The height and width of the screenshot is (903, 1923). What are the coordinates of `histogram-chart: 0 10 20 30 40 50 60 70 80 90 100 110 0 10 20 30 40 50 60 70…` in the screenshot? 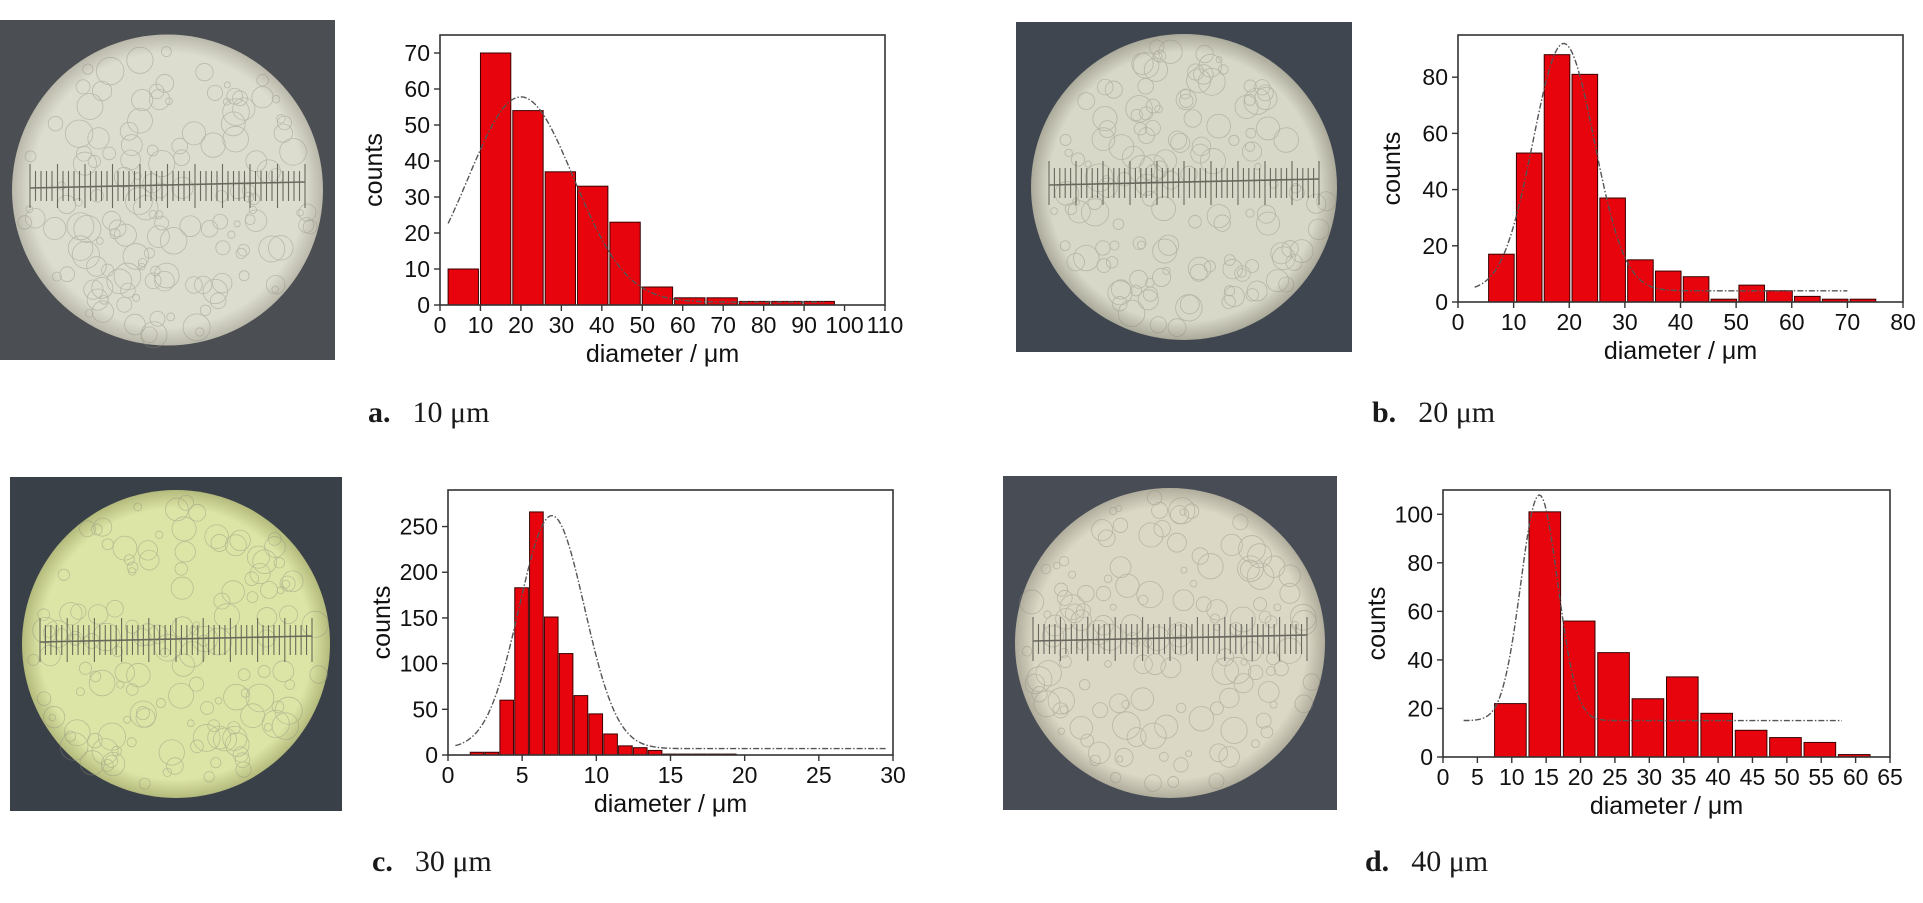 It's located at (631, 201).